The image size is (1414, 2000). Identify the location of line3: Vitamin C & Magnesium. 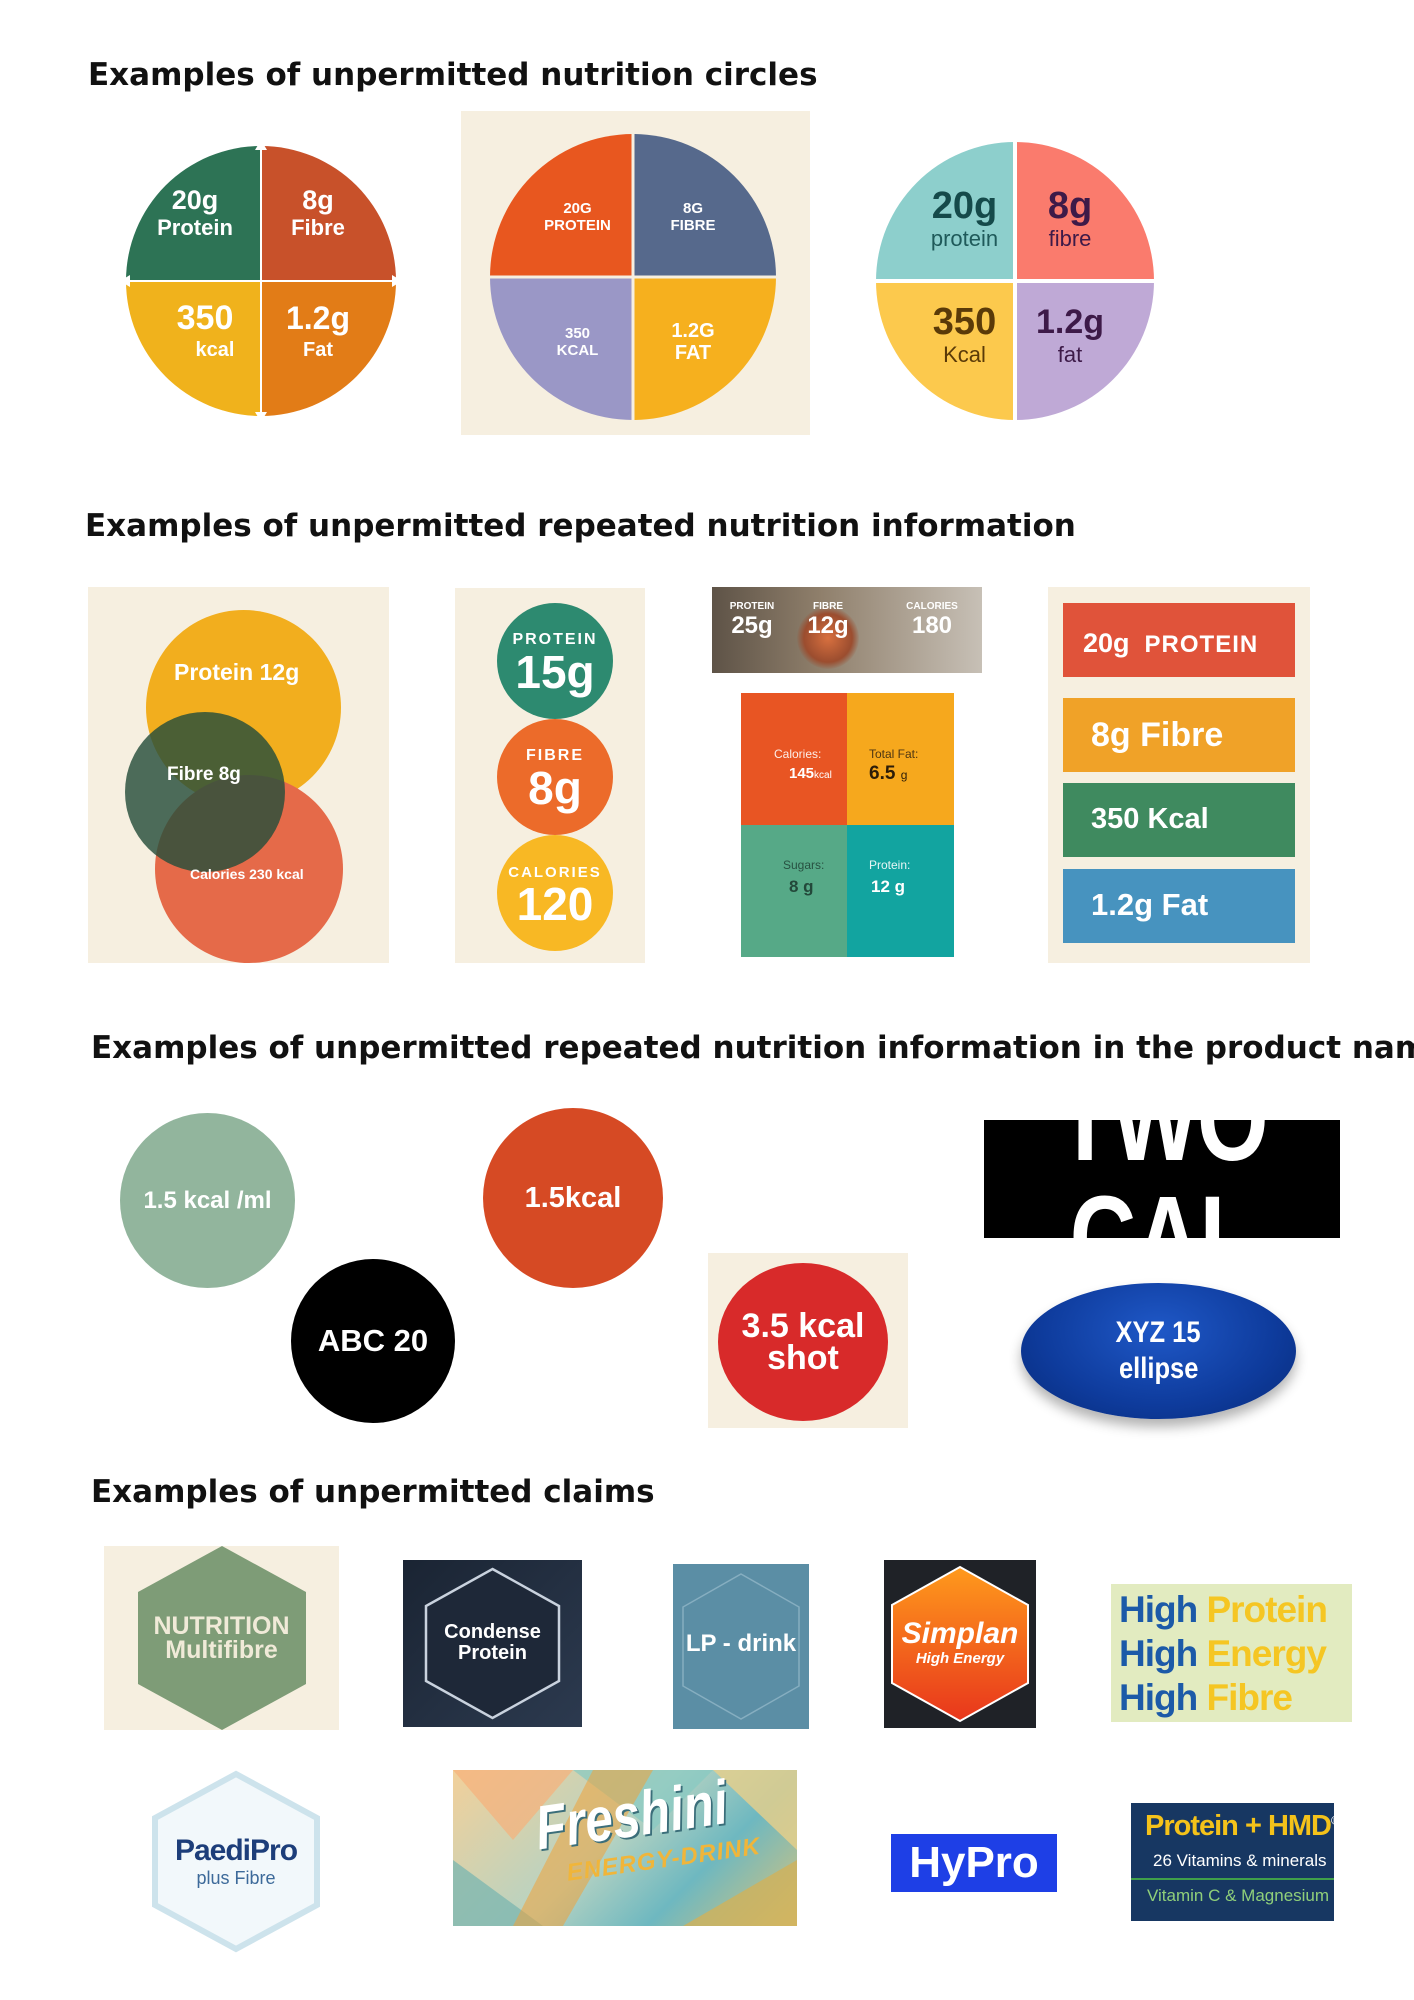
(1238, 1895).